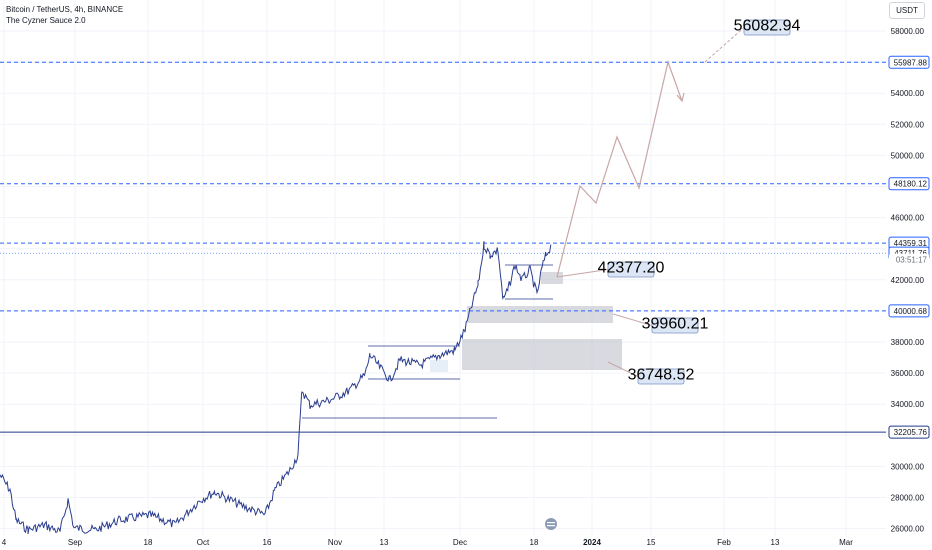  Describe the element at coordinates (908, 529) in the screenshot. I see `price-tick-label: 26000.00` at that location.